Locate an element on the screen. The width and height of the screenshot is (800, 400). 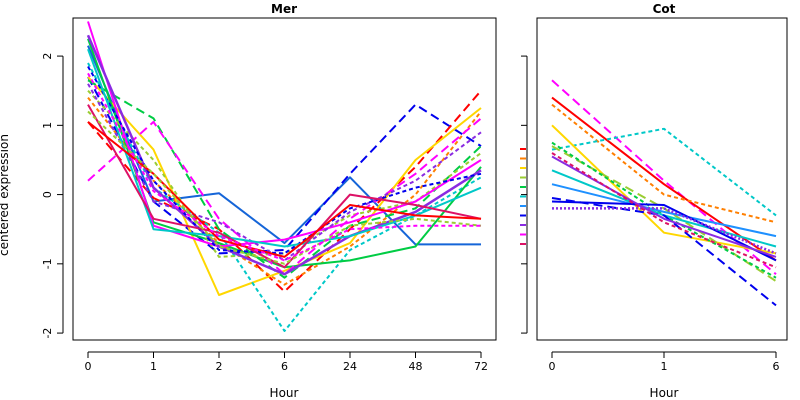
mer-y-axis: -2 -1 0 1 2 is located at coordinates (52, 196).